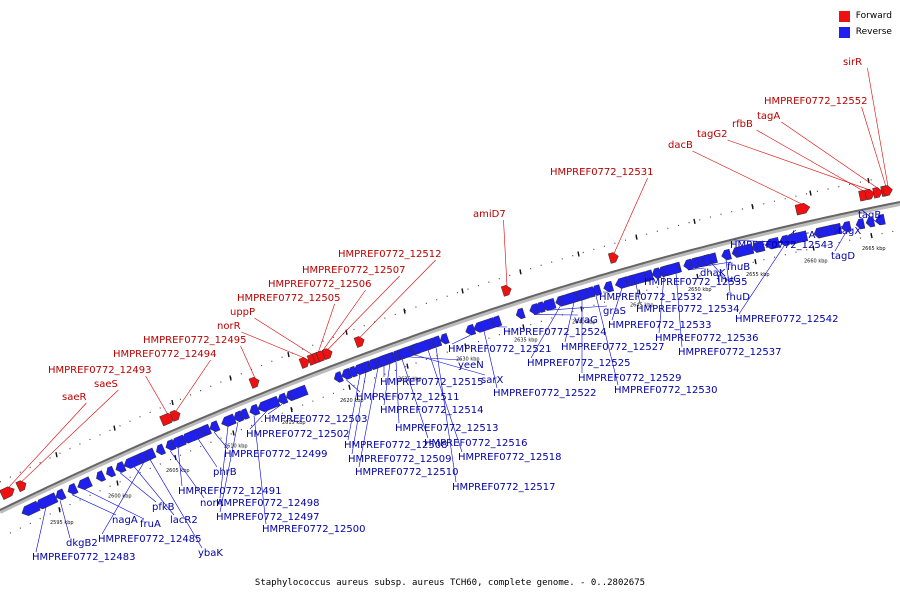 Image resolution: width=900 pixels, height=600 pixels. What do you see at coordinates (106, 384) in the screenshot?
I see `forward-gene-label: saeS` at bounding box center [106, 384].